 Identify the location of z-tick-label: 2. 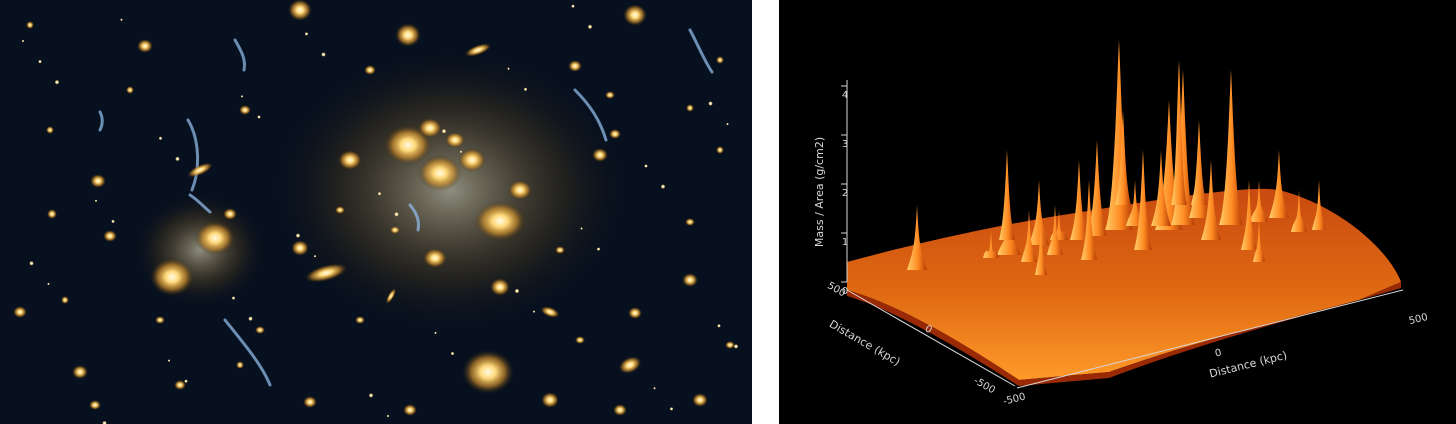
(845, 193).